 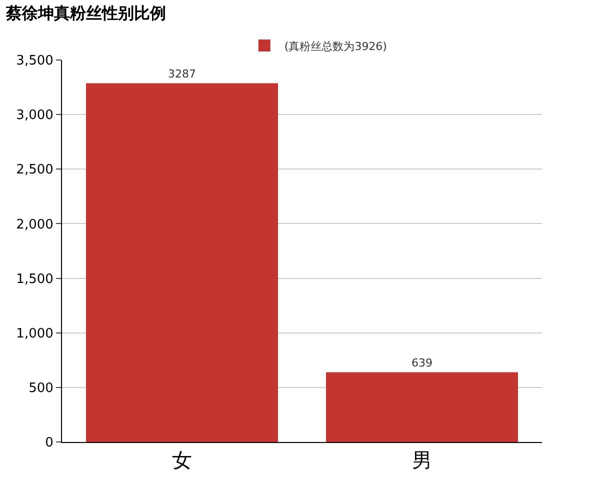 I want to click on y-tick-label: 3,000, so click(x=35, y=116).